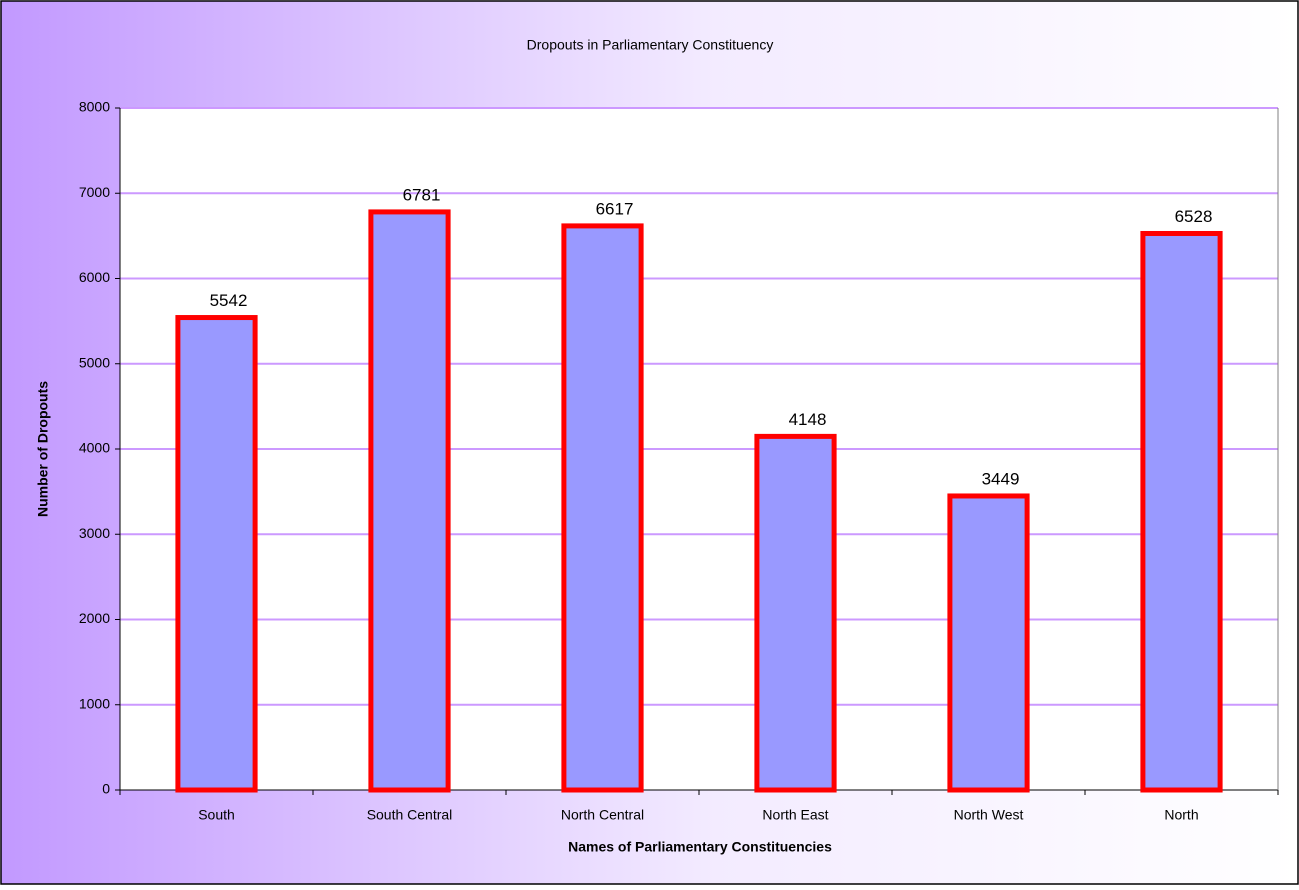 Image resolution: width=1299 pixels, height=890 pixels. What do you see at coordinates (650, 45) in the screenshot?
I see `chart-title: Dropouts in Parliamentary Constituency` at bounding box center [650, 45].